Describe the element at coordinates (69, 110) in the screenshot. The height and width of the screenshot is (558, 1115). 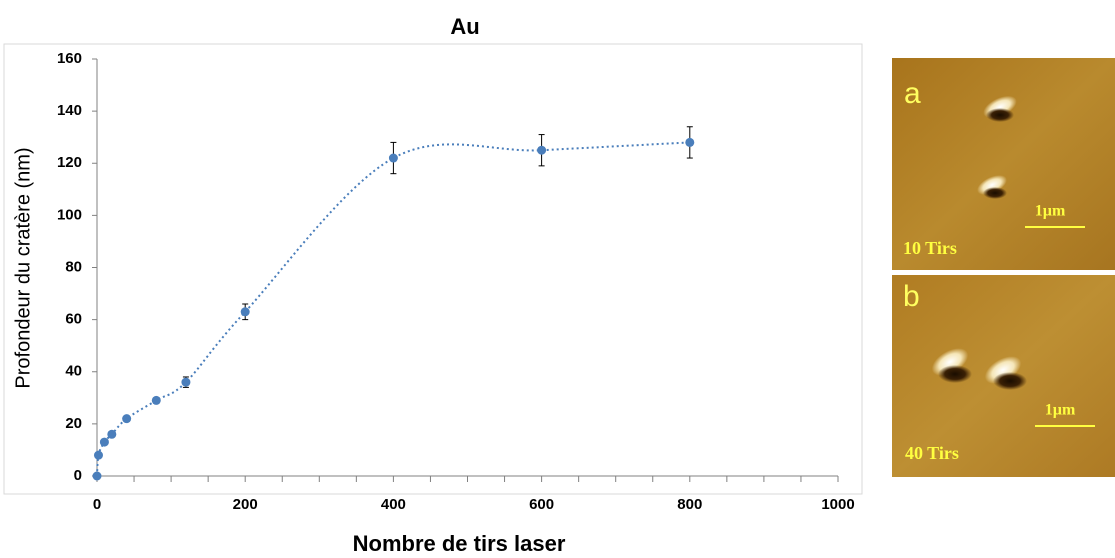
I see `y-tick-label: 140` at that location.